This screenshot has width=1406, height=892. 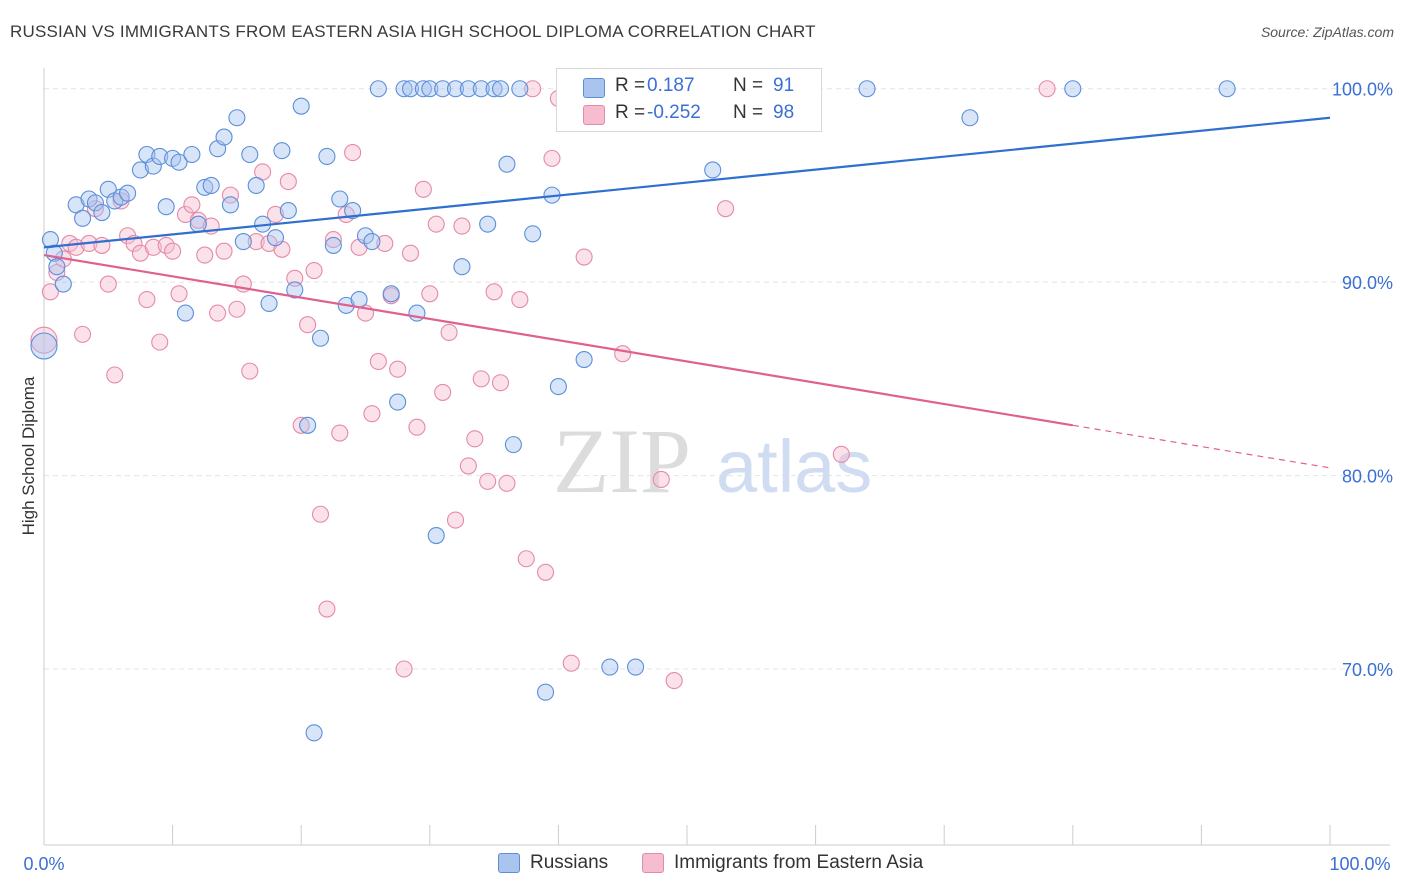 I want to click on legend-row-immigrants: R = -0.252 N = 98, so click(x=689, y=115).